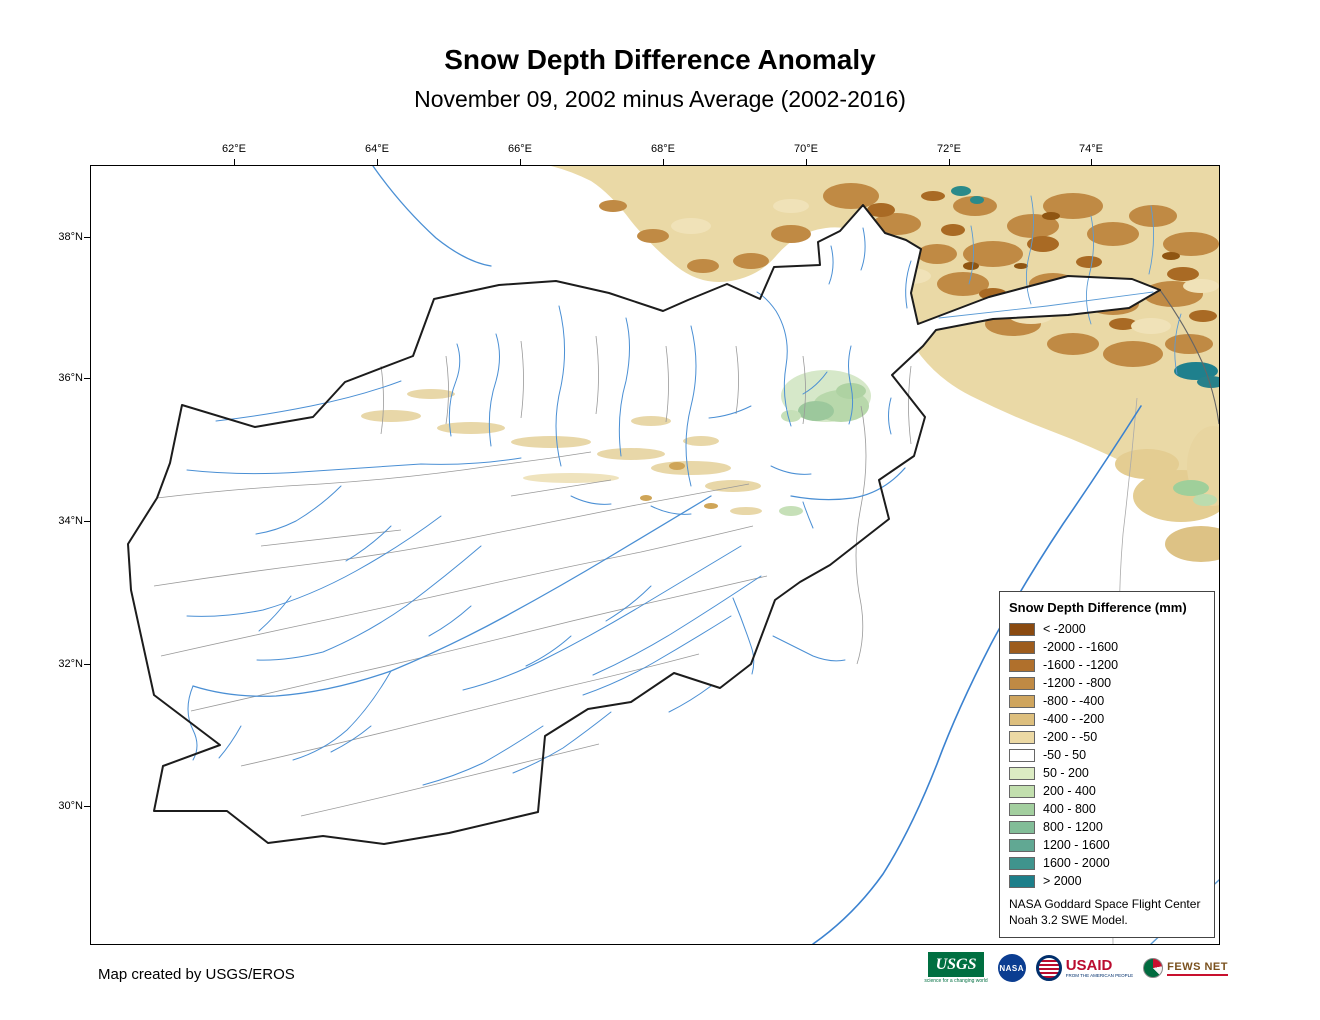 The width and height of the screenshot is (1320, 1020). What do you see at coordinates (196, 974) in the screenshot?
I see `map-credit: Map created by USGS/EROS` at bounding box center [196, 974].